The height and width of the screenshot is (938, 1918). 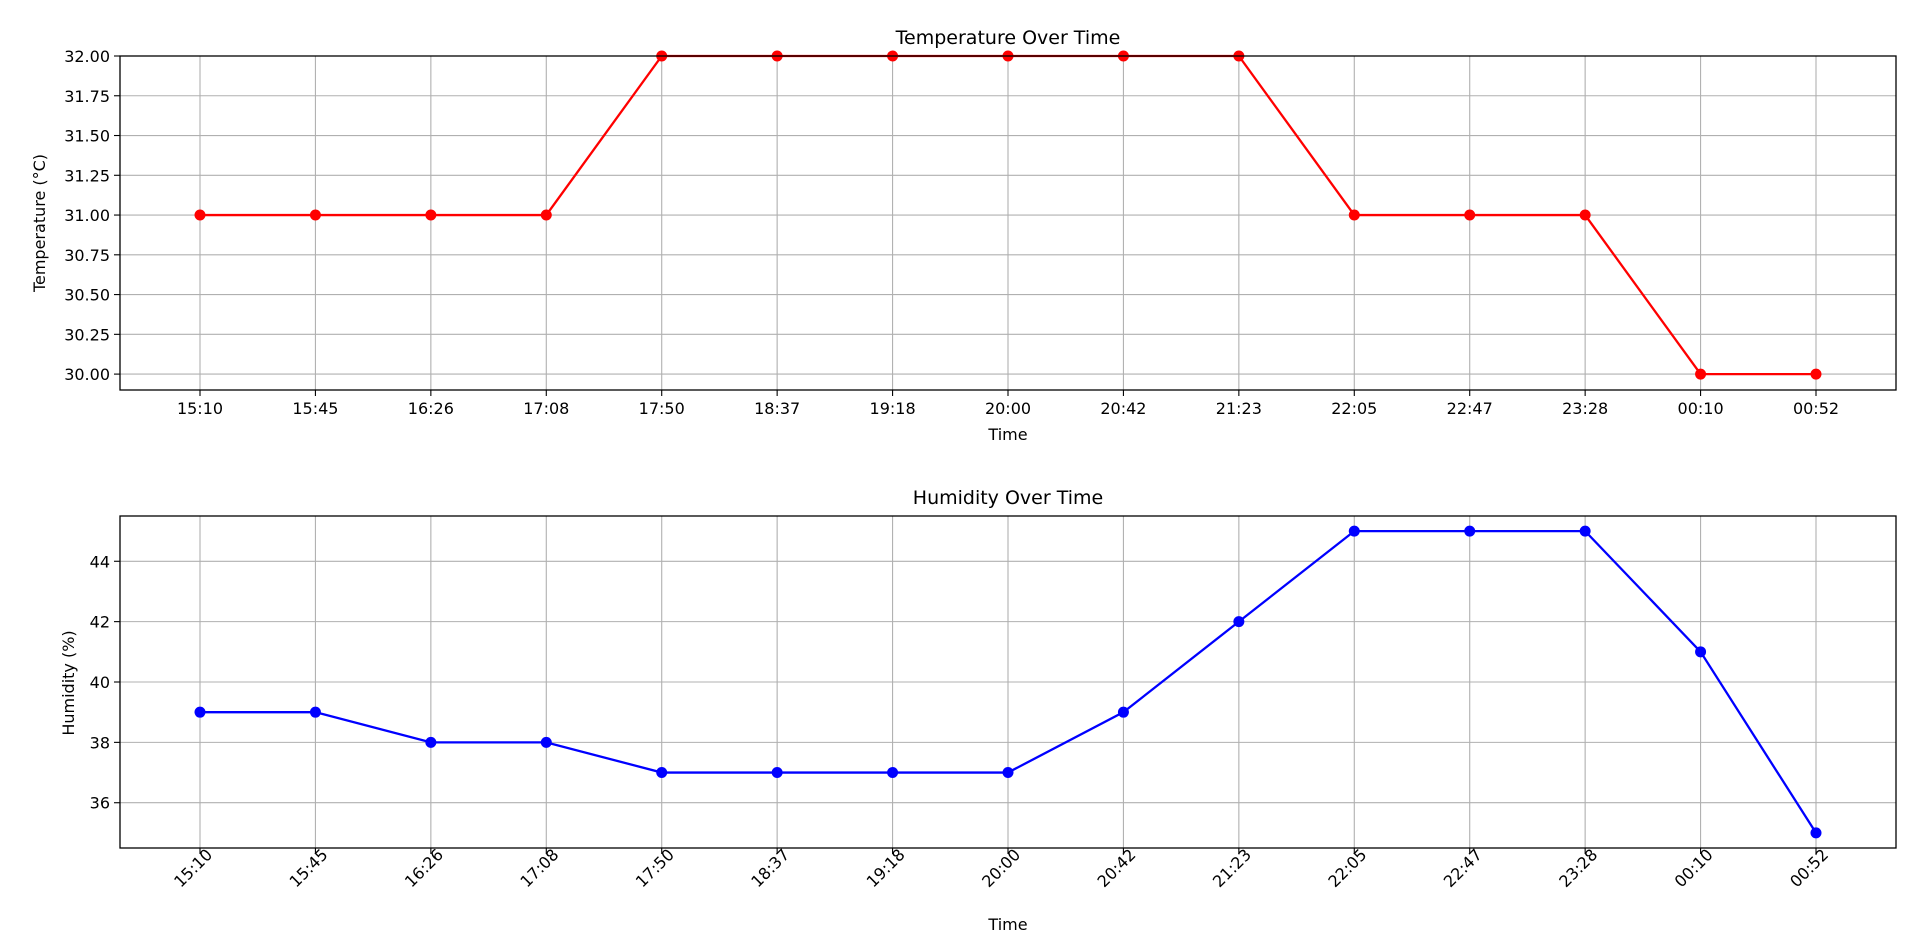 I want to click on y-tick-label: 40, so click(x=100, y=682).